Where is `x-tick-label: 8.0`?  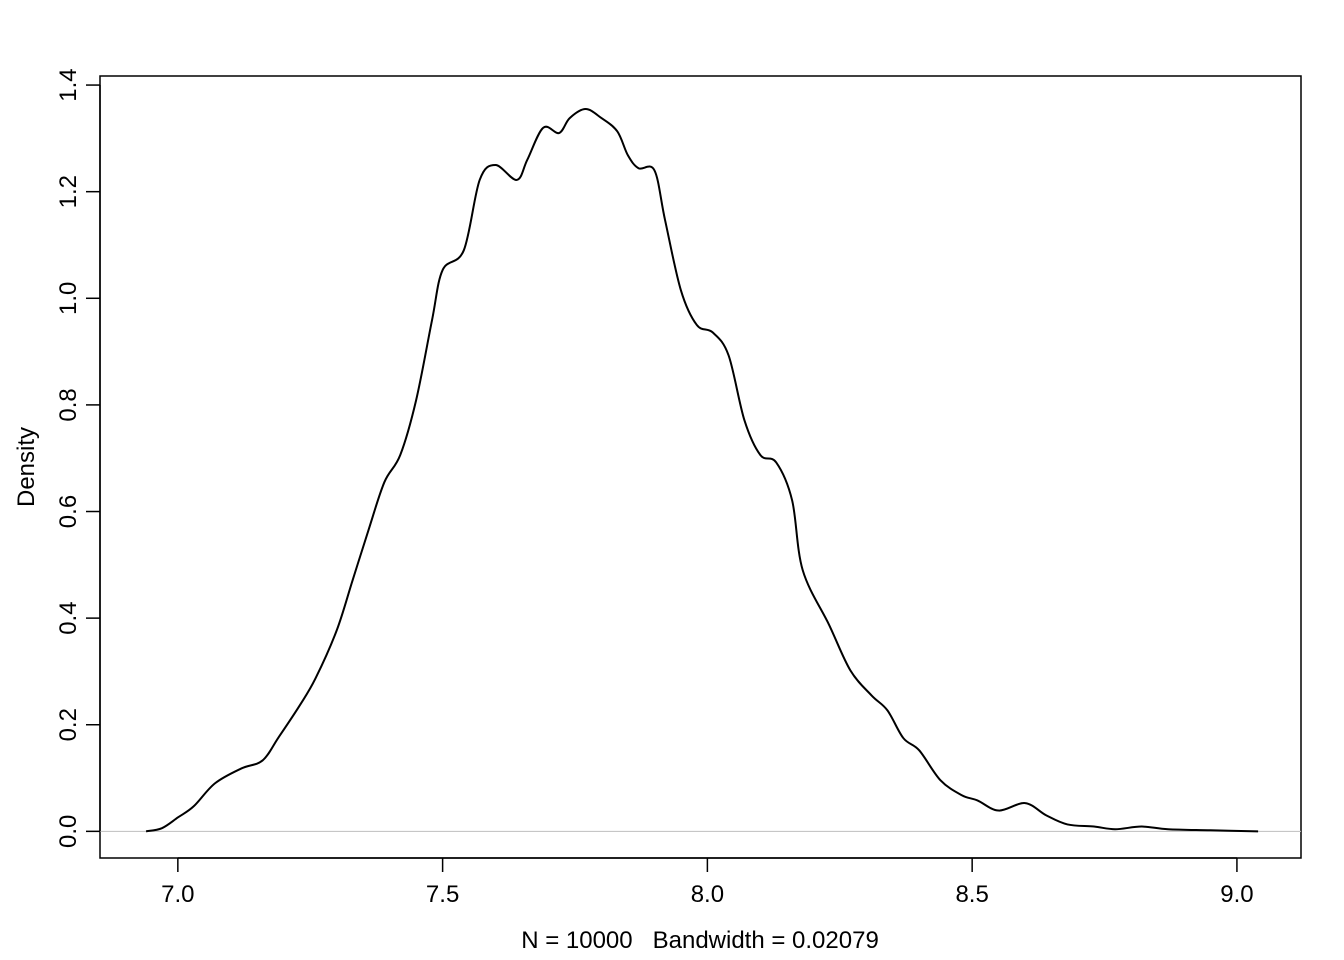
x-tick-label: 8.0 is located at coordinates (707, 894).